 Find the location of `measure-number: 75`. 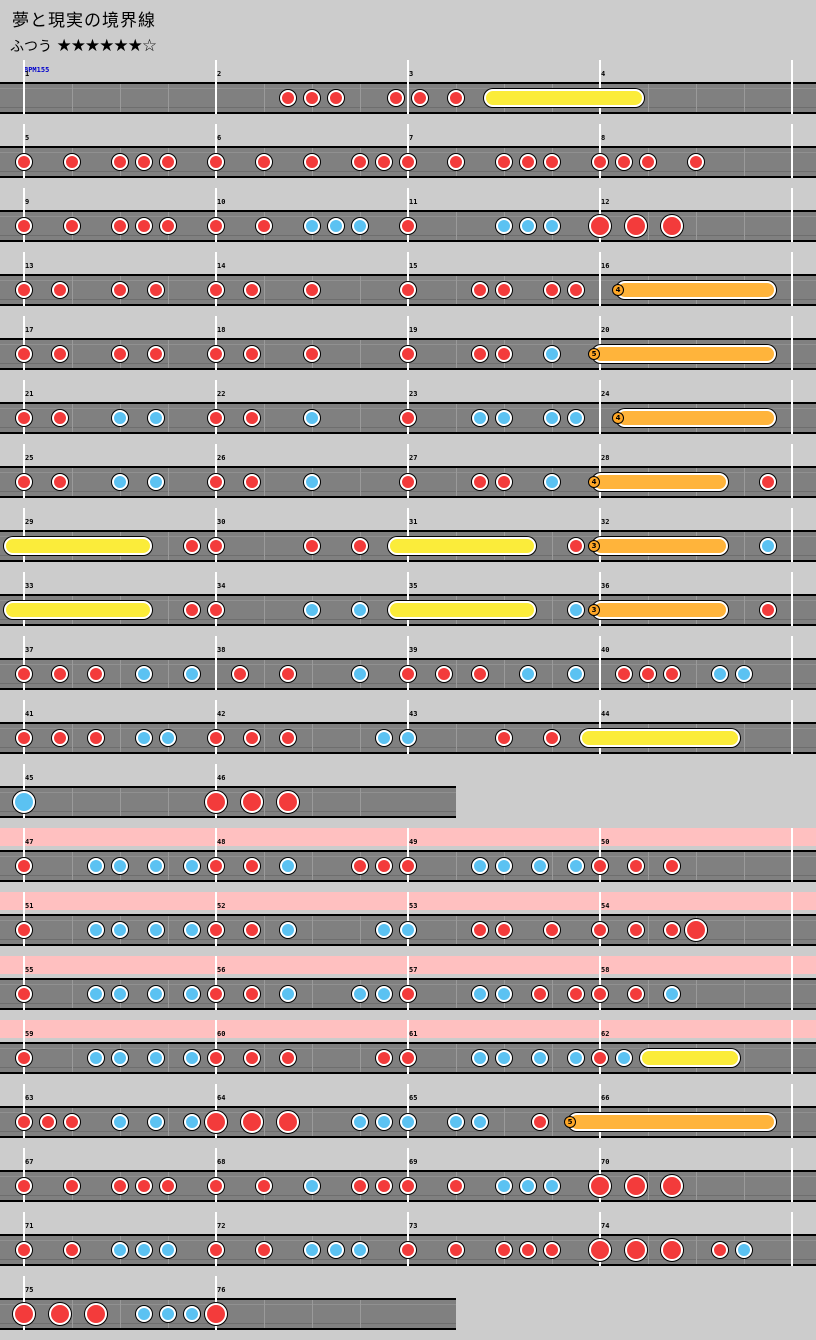

measure-number: 75 is located at coordinates (29, 1290).